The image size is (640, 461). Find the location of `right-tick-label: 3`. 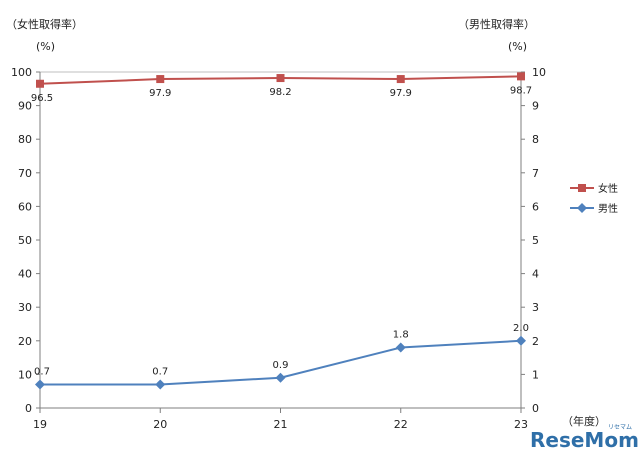

right-tick-label: 3 is located at coordinates (535, 307).